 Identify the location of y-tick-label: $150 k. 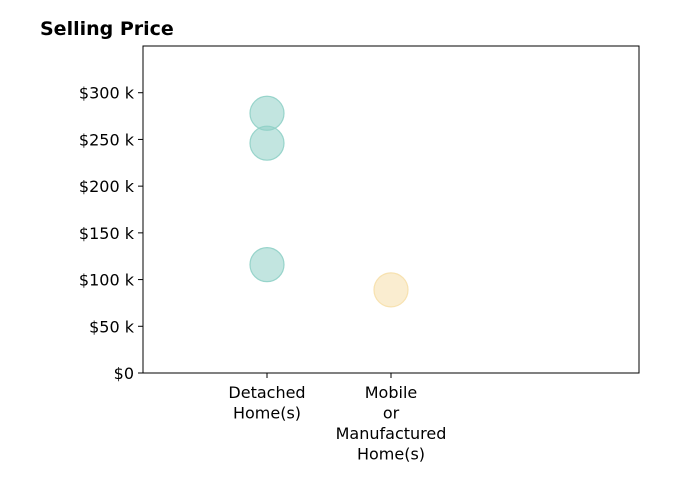
(107, 233).